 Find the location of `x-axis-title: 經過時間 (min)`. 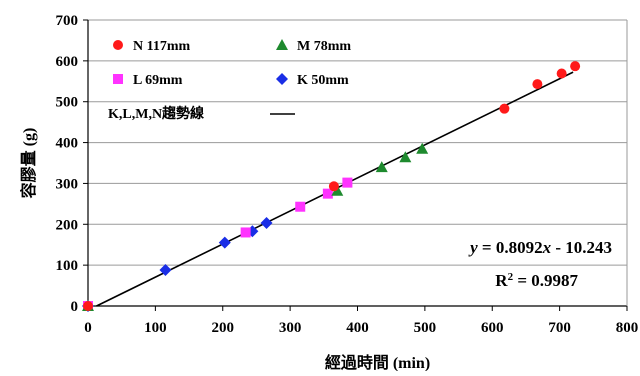

x-axis-title: 經過時間 (min) is located at coordinates (377, 362).